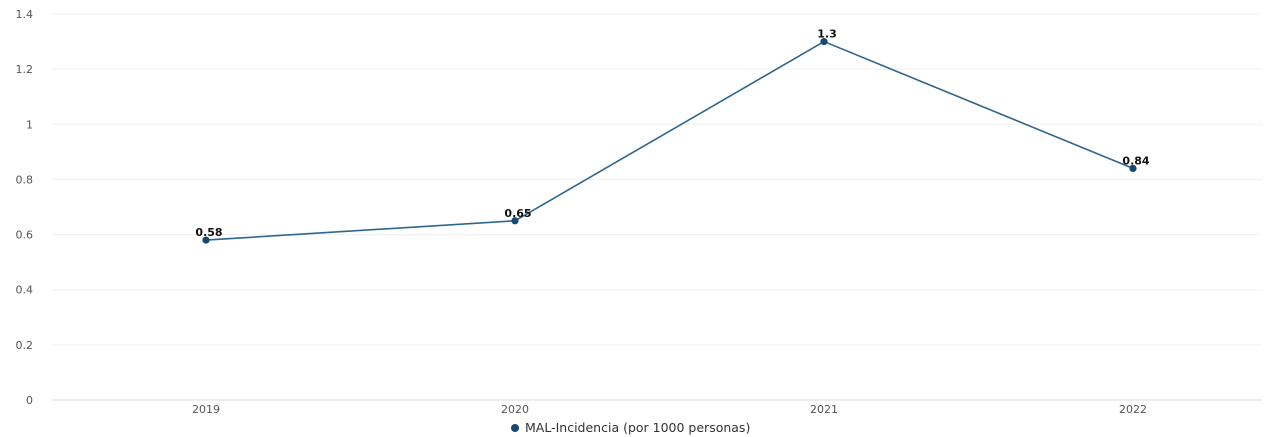 This screenshot has height=437, width=1277. What do you see at coordinates (25, 207) in the screenshot?
I see `y-axis-ticks: 0 0.2 0.4 0.6 0.8 1 1.2 1.4` at bounding box center [25, 207].